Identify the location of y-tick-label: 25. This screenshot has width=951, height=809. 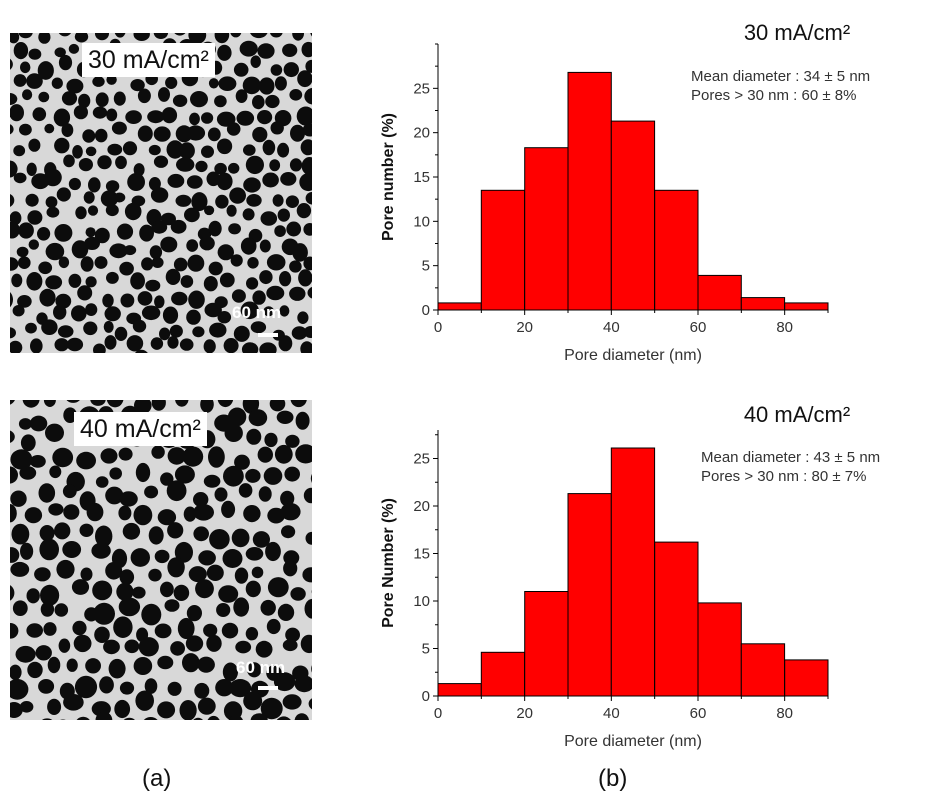
(421, 459).